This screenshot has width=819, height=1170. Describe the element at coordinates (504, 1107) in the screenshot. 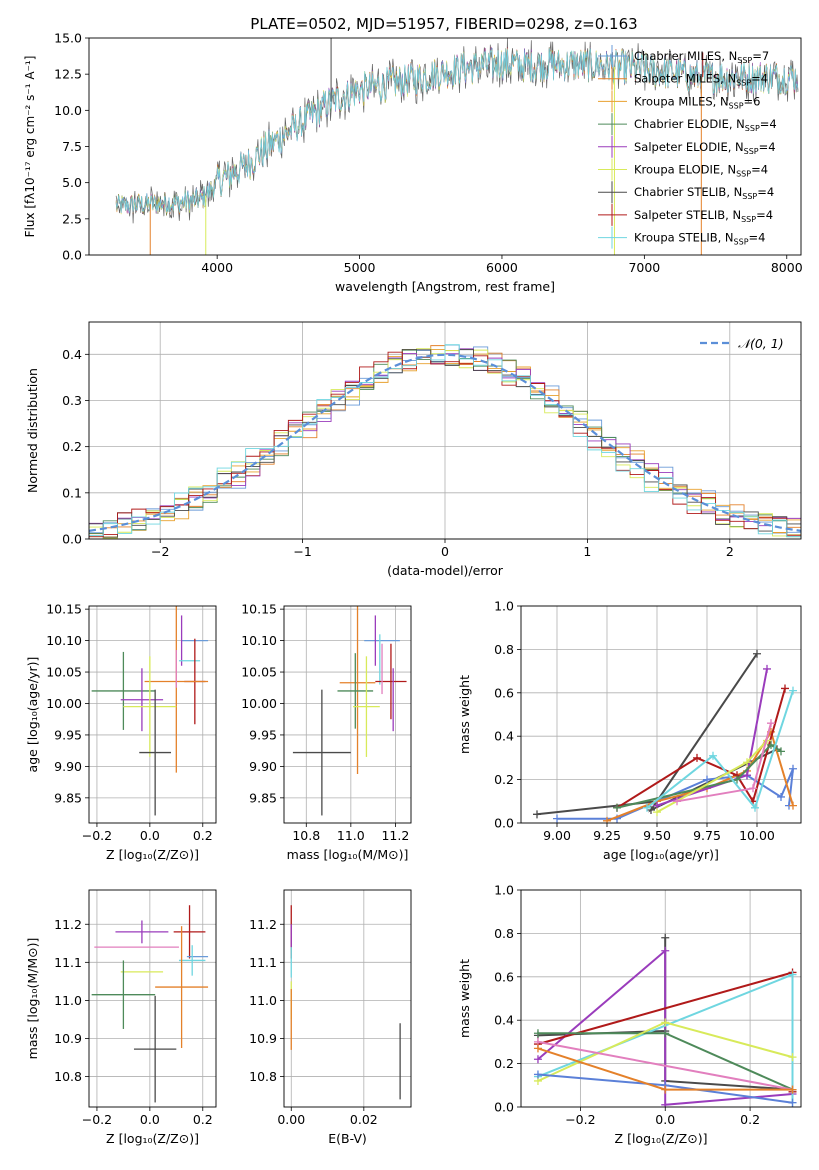

I see `y-tick-label: 0.0` at that location.